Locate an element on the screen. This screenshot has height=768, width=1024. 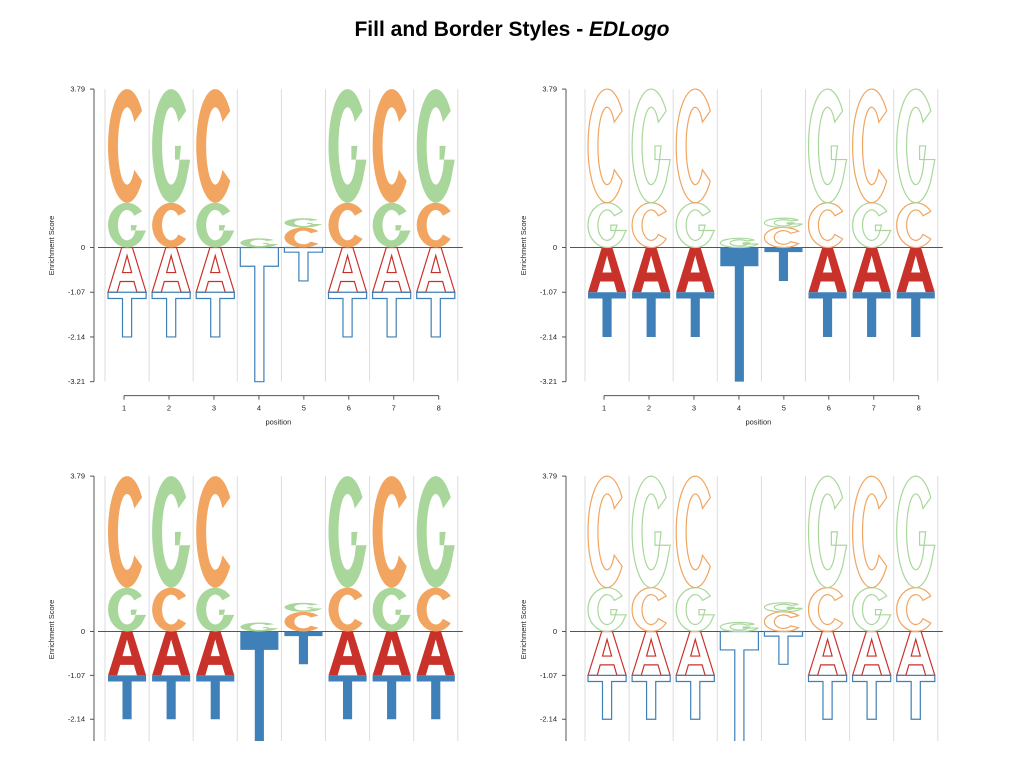
x-tick-label: 1 is located at coordinates (124, 408).